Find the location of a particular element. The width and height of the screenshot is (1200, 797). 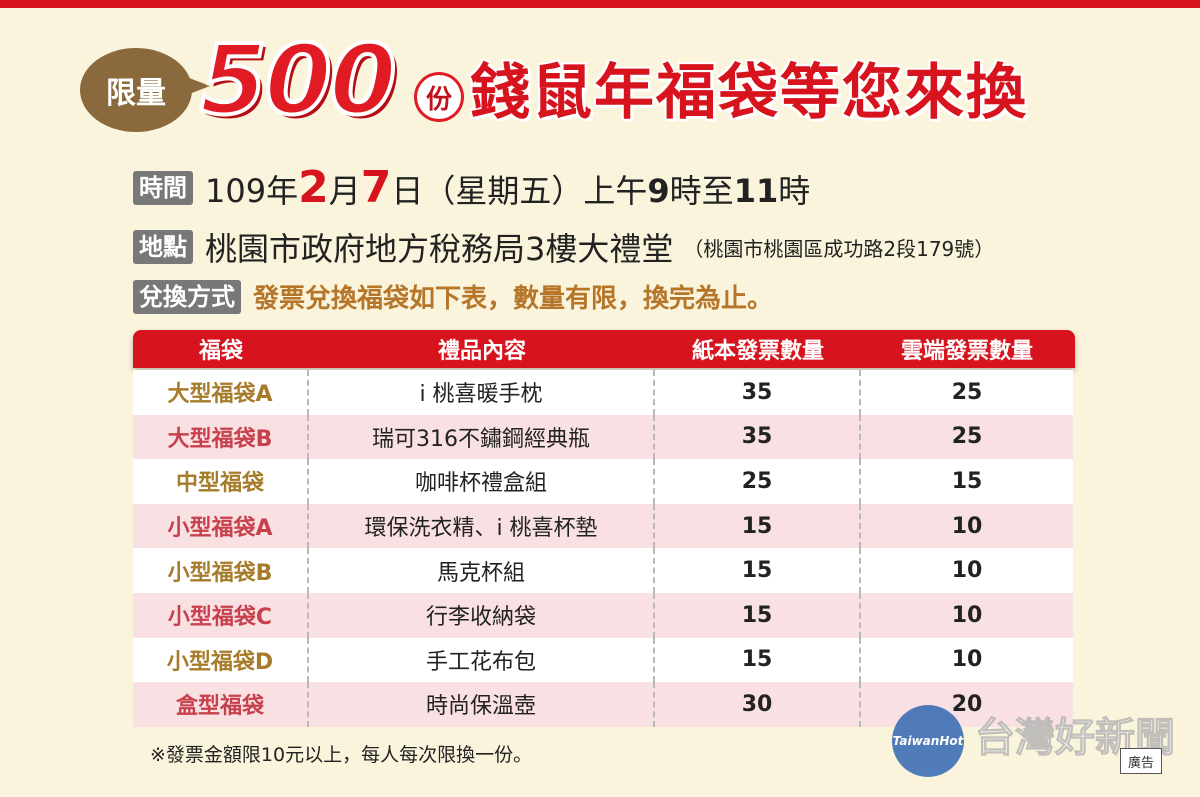

table-row: 大型福袋A i 桃喜暖手枕 35 25 is located at coordinates (603, 392).